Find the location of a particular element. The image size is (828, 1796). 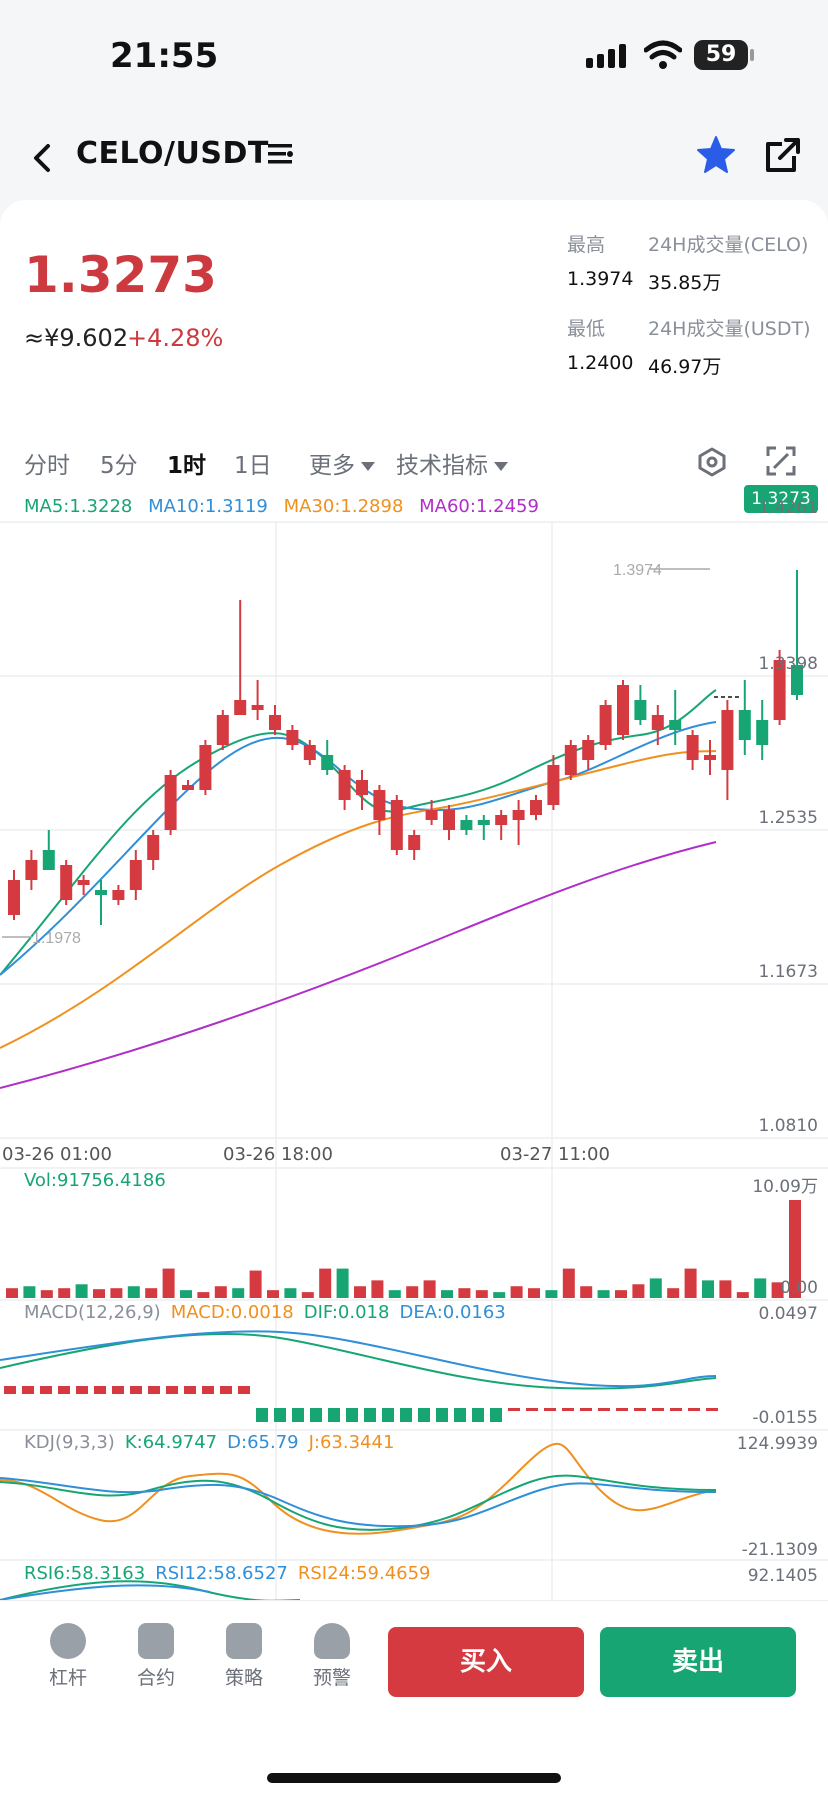

settings-hexagon-icon is located at coordinates (712, 462).